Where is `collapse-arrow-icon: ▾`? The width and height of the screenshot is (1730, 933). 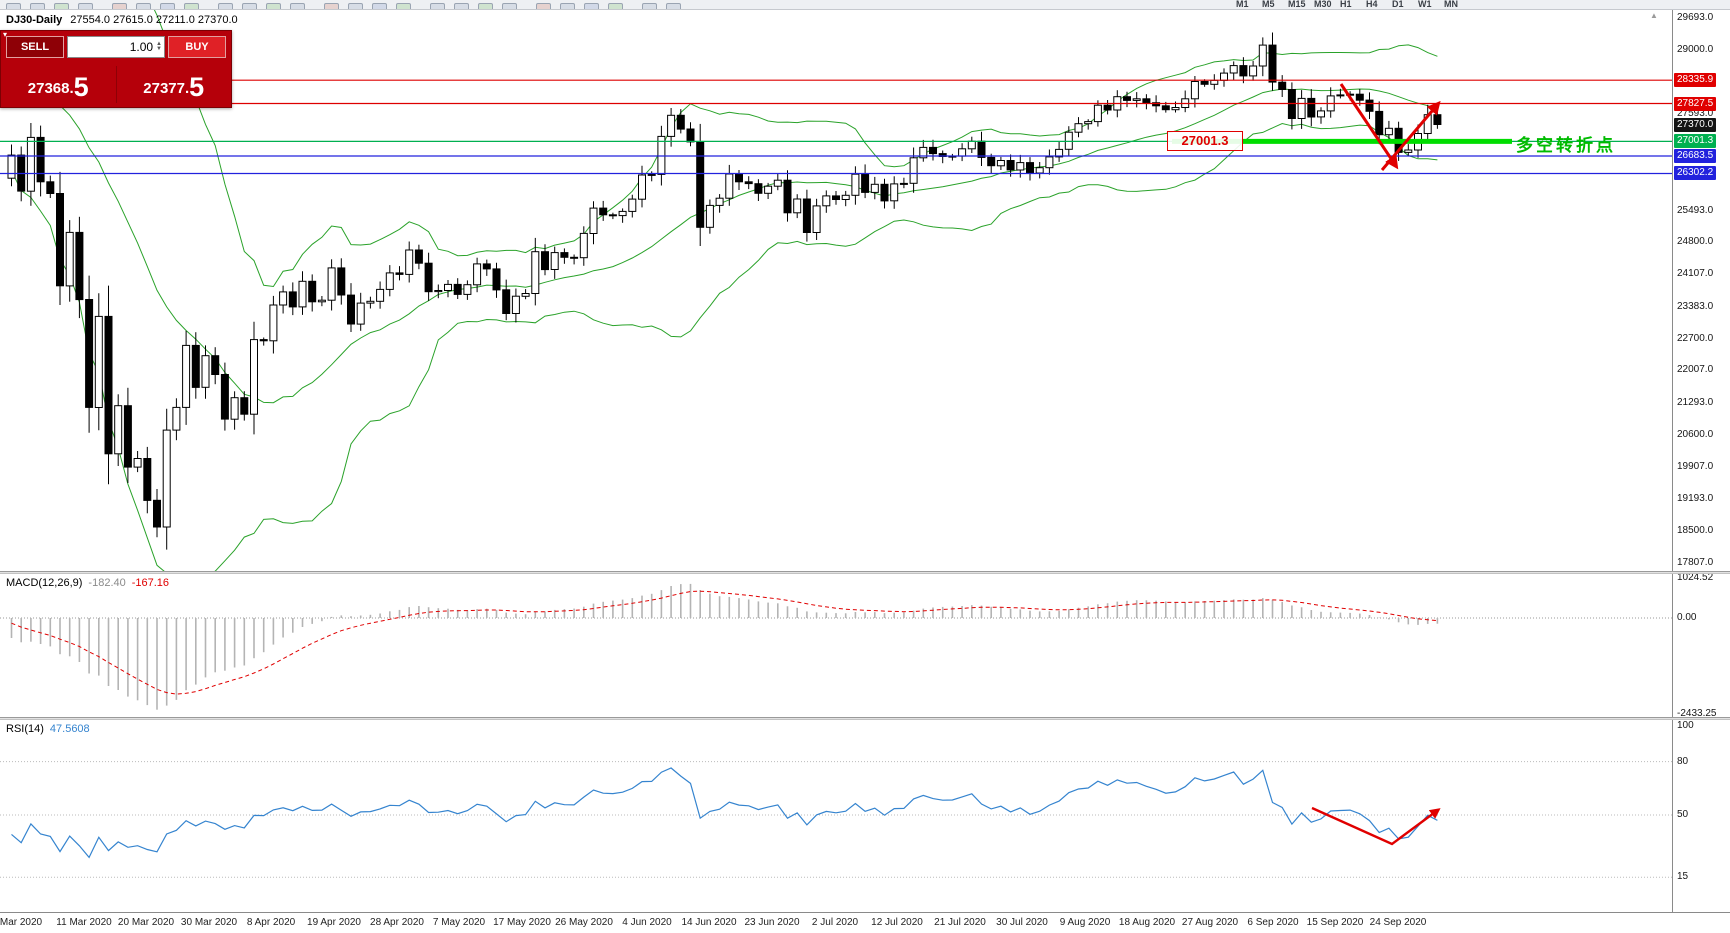 collapse-arrow-icon: ▾ is located at coordinates (5, 34).